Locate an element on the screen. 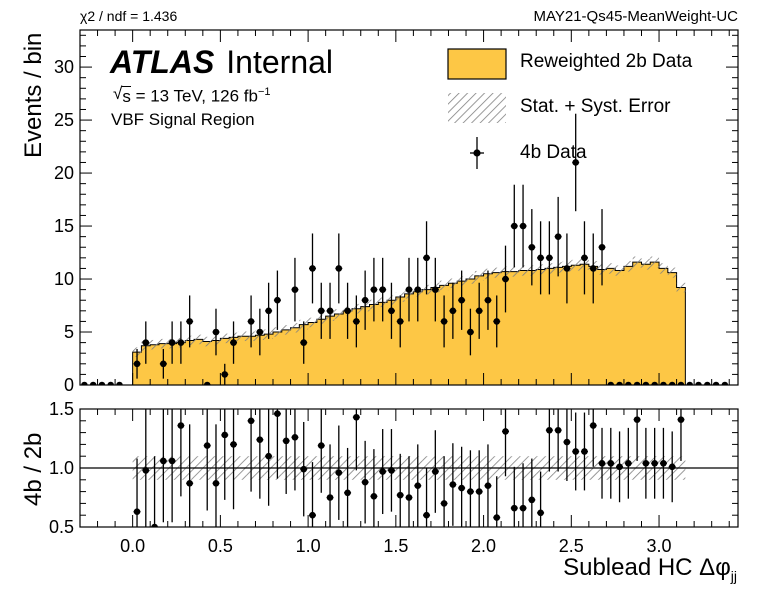 This screenshot has width=775, height=592. x-tick-label: 1.5 is located at coordinates (395, 546).